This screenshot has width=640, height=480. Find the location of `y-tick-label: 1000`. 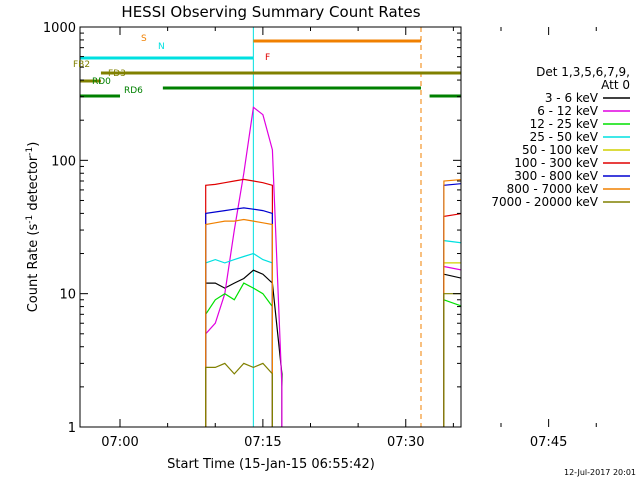

y-tick-label: 1000 is located at coordinates (59, 28).